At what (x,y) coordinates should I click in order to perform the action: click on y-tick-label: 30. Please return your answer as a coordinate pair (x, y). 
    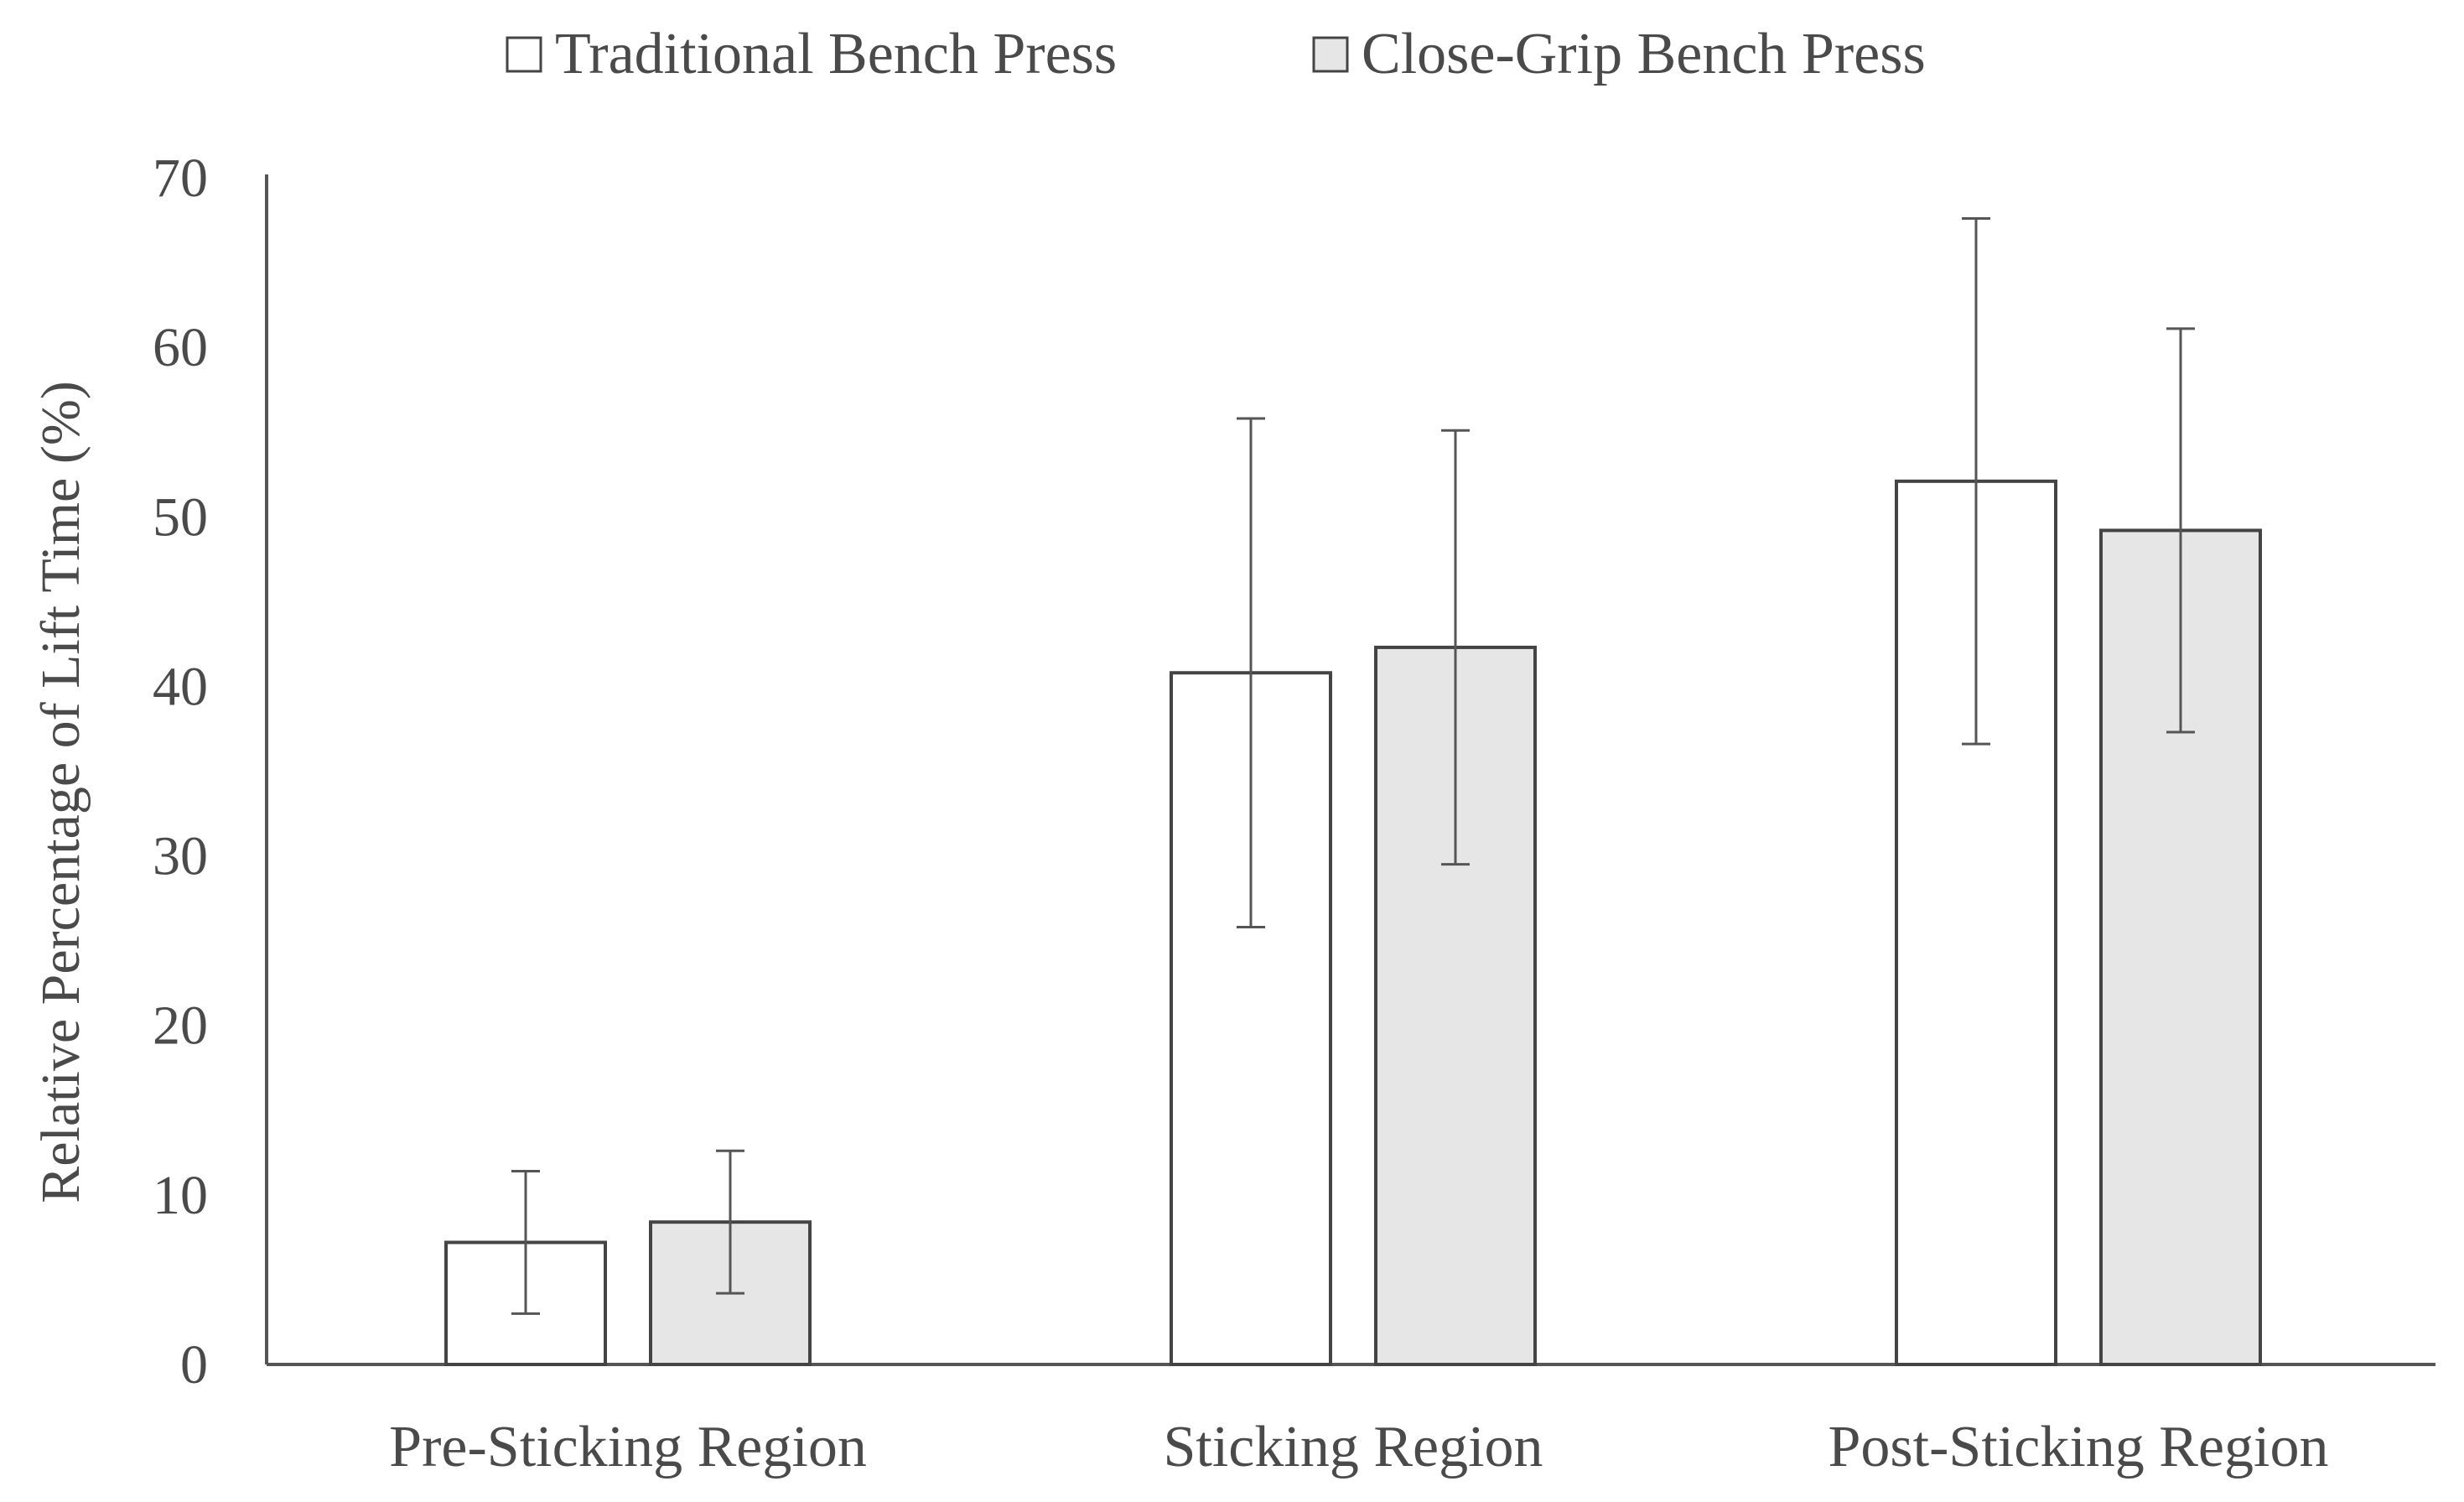
    Looking at the image, I should click on (180, 856).